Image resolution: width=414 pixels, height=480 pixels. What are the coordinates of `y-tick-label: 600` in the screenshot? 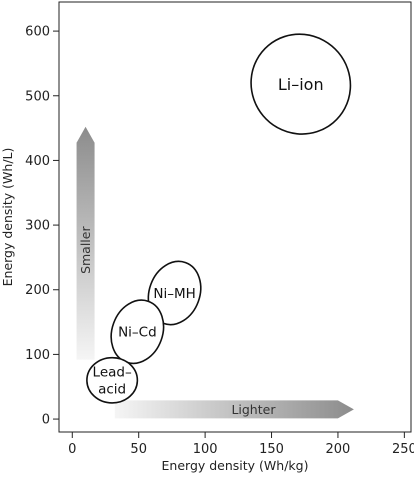 It's located at (37, 32).